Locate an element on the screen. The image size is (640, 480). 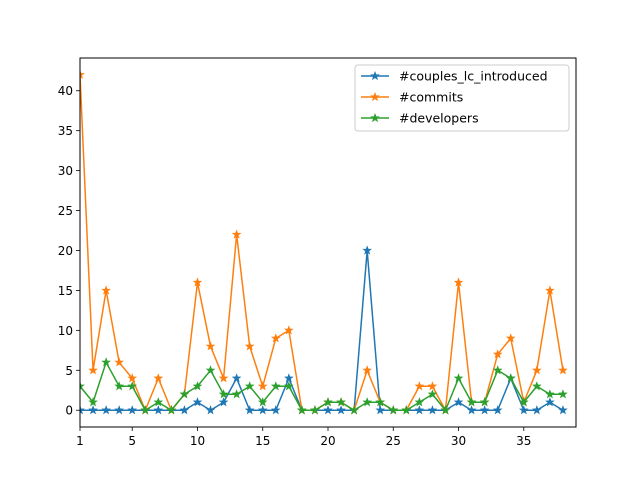
legend-box is located at coordinates (462, 98).